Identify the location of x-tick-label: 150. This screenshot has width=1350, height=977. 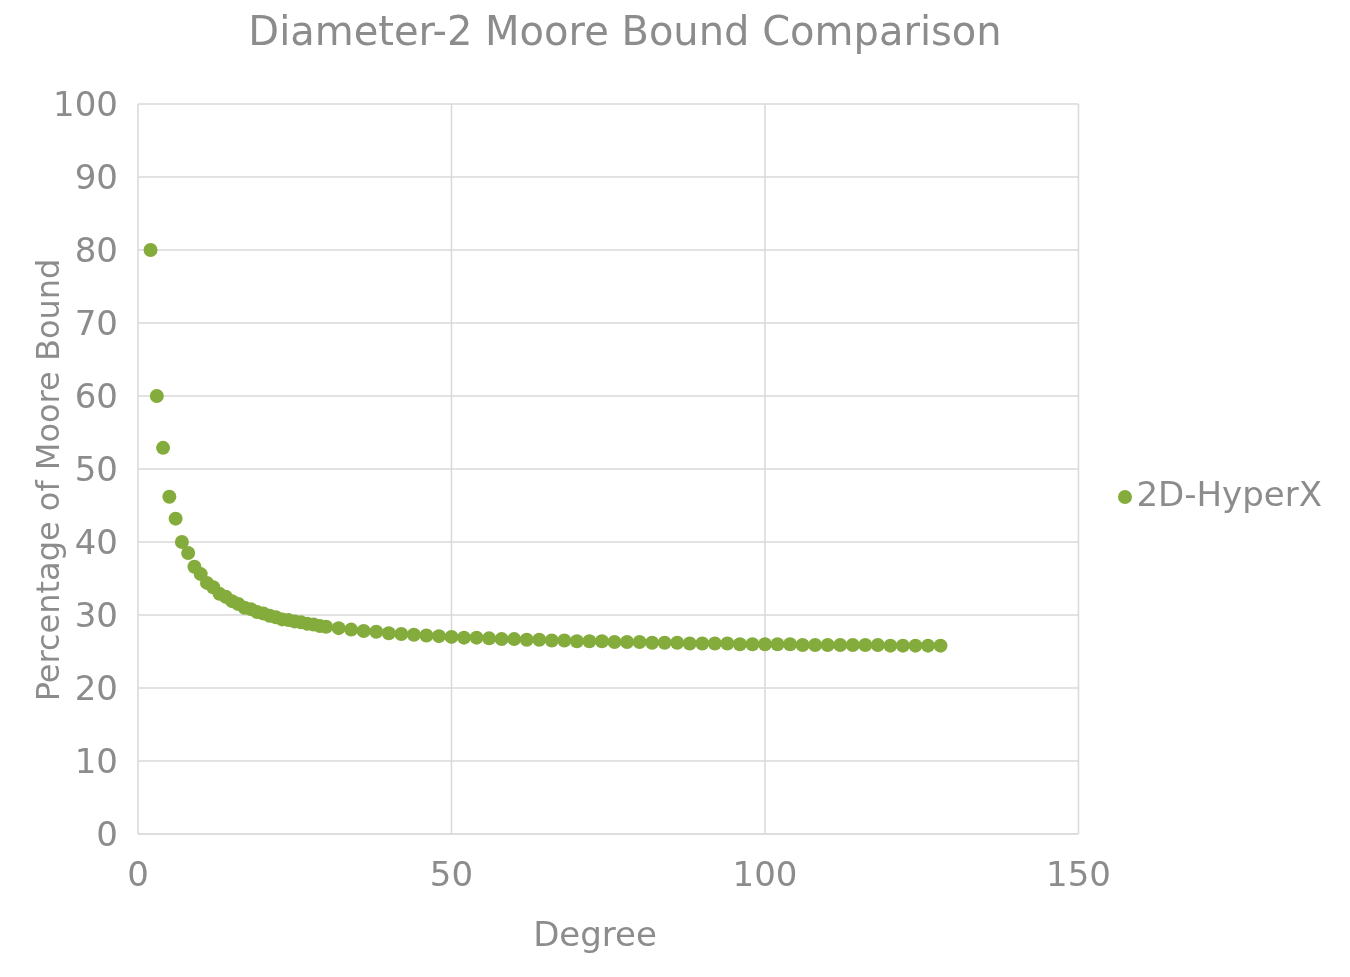
(1078, 874).